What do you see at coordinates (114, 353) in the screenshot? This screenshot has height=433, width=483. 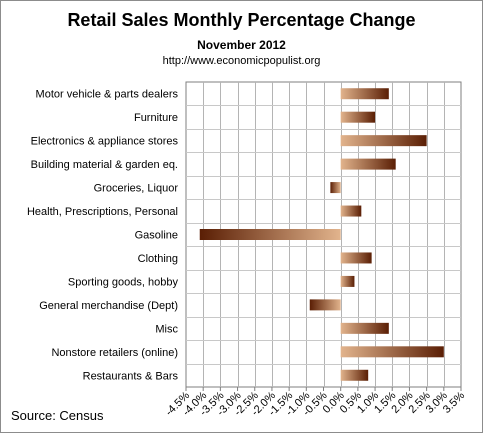 I see `category-label: Nonstore retailers (online)` at bounding box center [114, 353].